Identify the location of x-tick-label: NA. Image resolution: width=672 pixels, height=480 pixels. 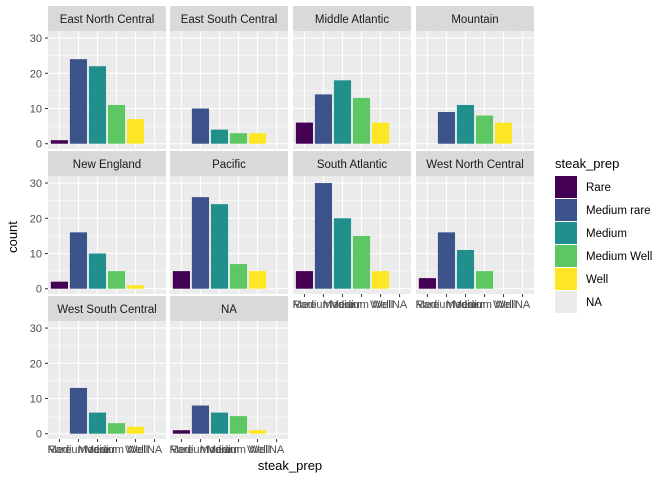
(277, 450).